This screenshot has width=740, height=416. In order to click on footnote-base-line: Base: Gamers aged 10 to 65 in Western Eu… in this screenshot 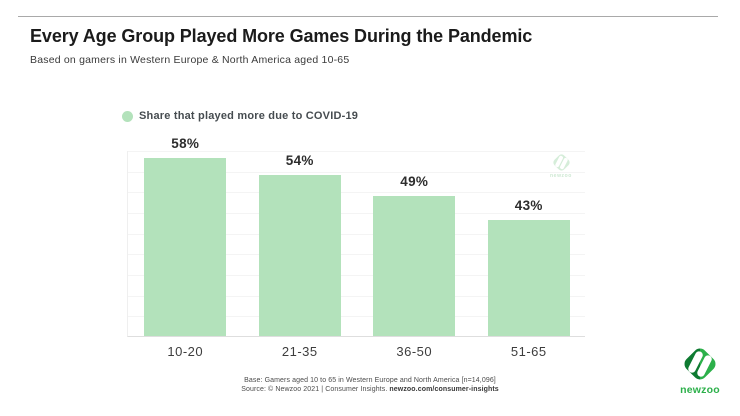, I will do `click(370, 380)`.